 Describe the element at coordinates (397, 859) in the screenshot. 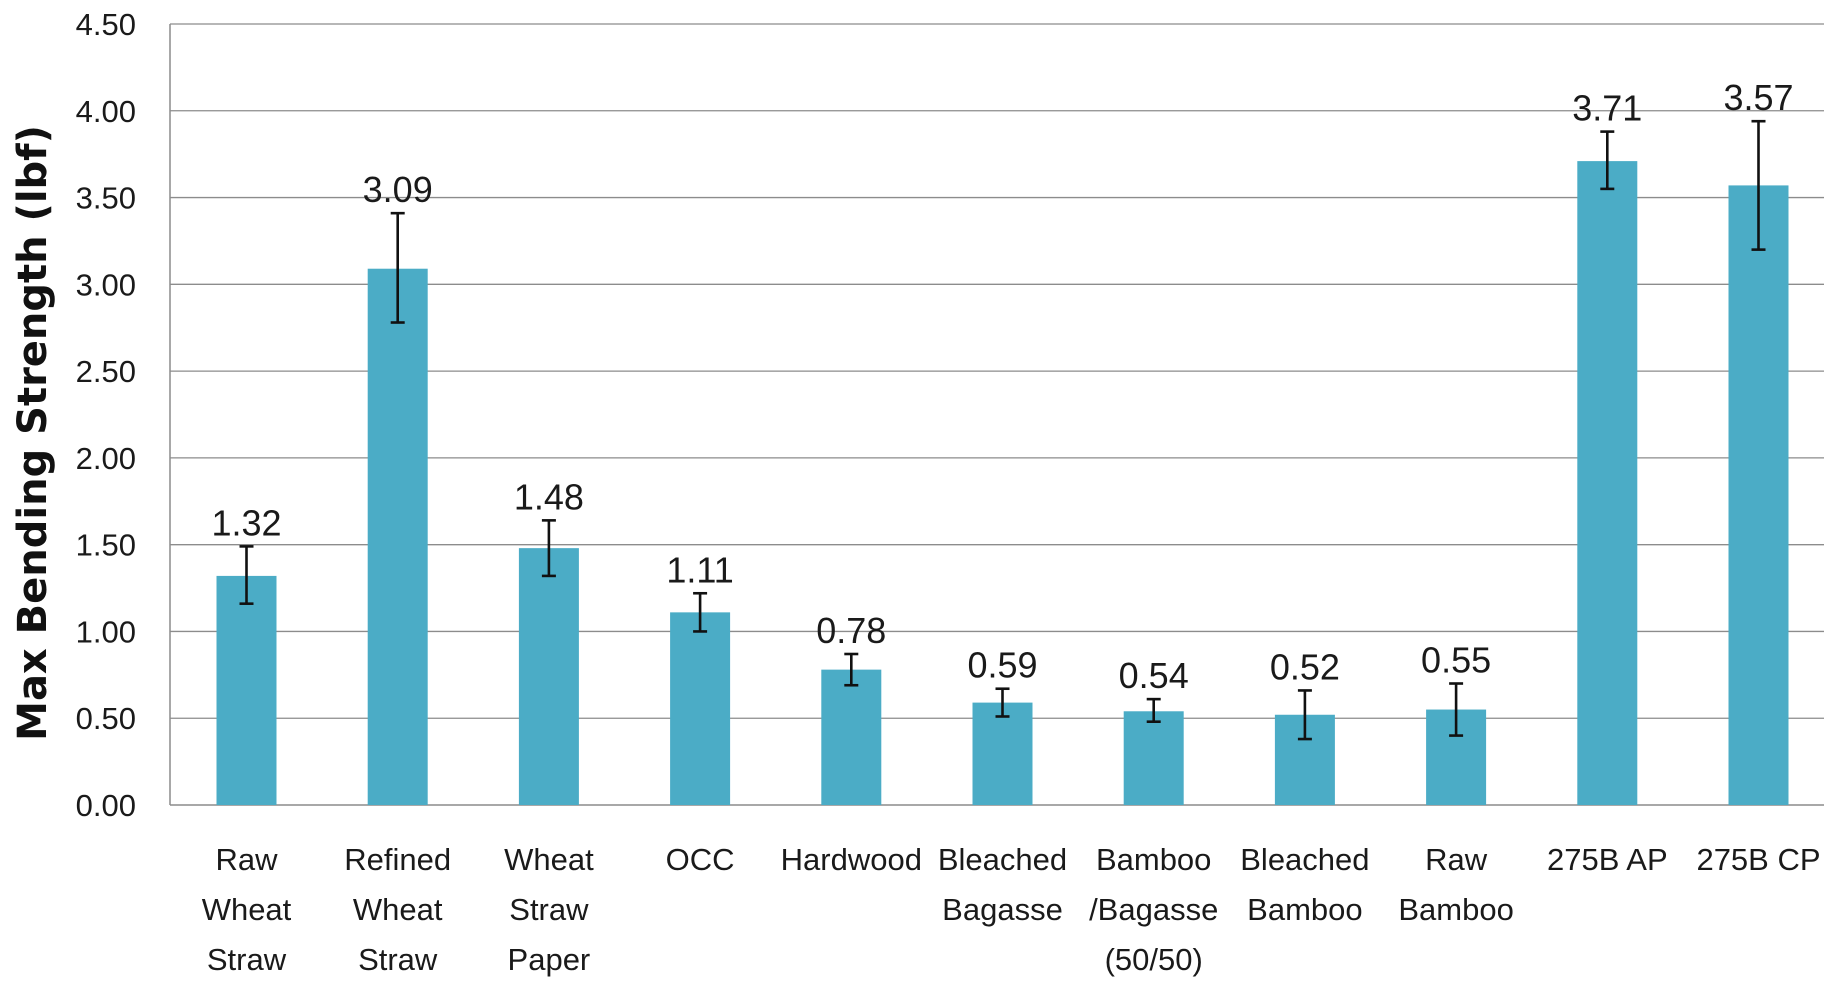

I see `category-label-line: Refined` at that location.